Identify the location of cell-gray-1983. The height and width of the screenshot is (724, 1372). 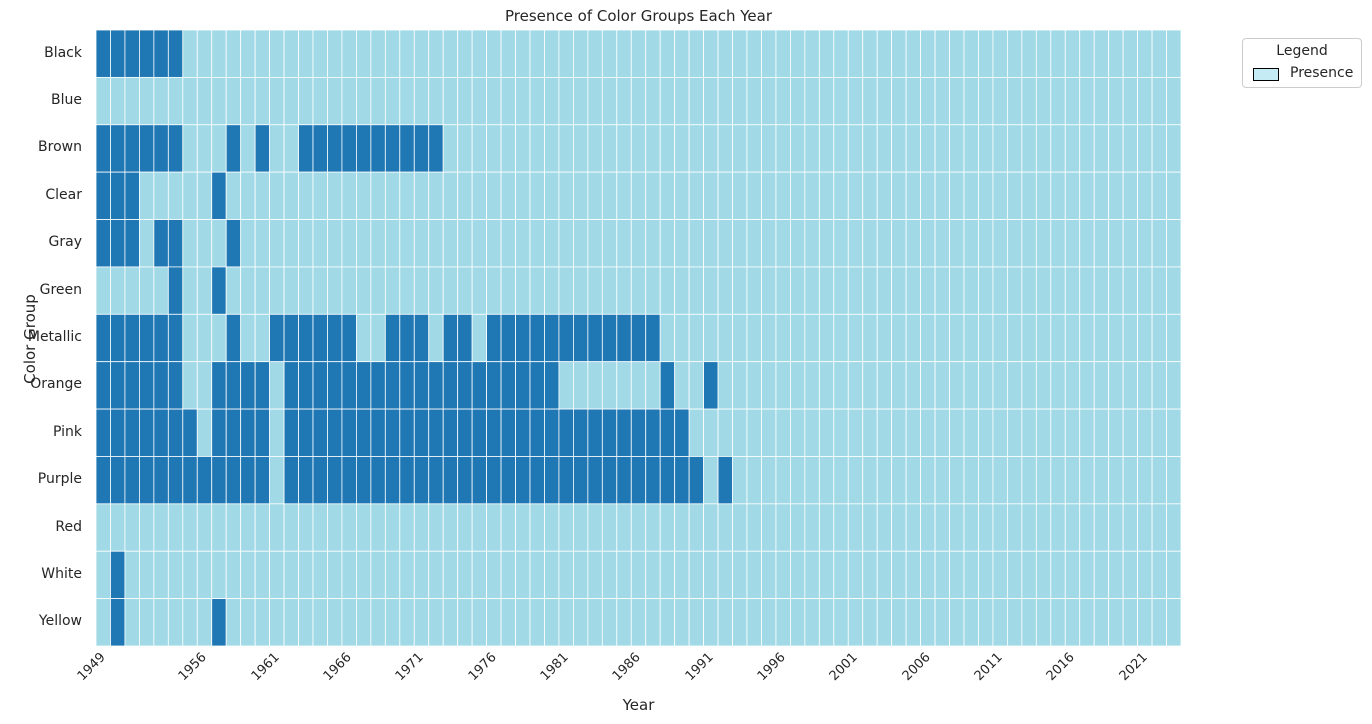
(595, 243).